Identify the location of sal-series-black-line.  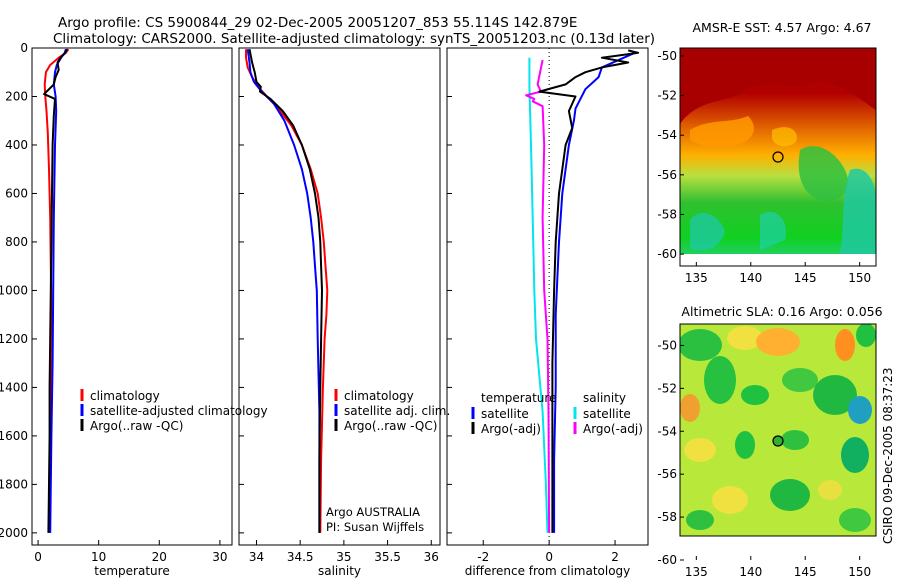
(285, 291).